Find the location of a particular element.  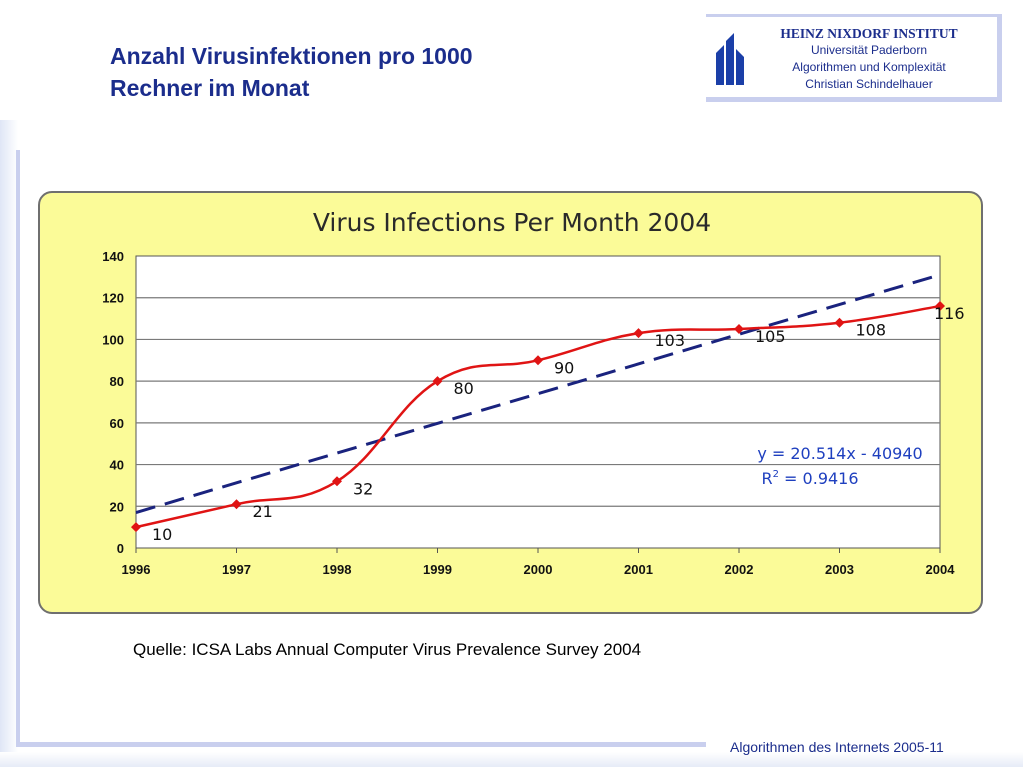

left-glow is located at coordinates (9, 443).